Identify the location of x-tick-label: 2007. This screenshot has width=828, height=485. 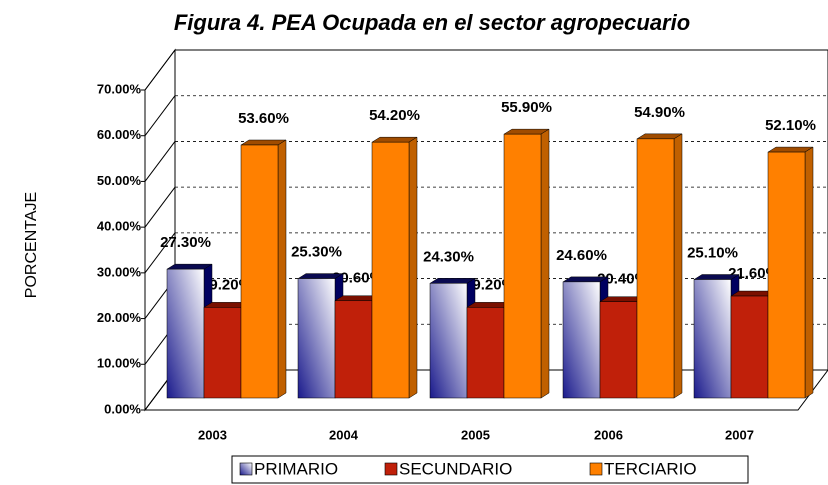
(739, 434).